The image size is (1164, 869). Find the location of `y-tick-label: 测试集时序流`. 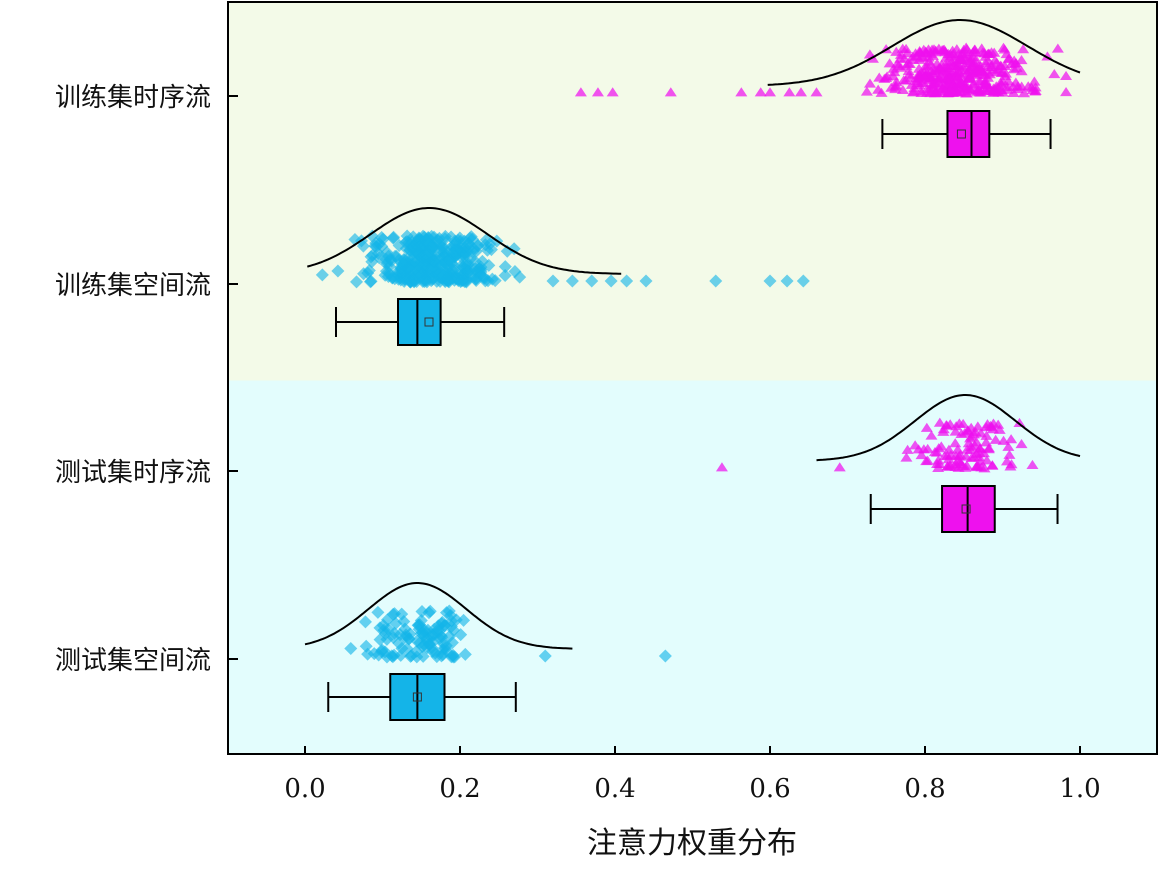

y-tick-label: 测试集时序流 is located at coordinates (133, 473).